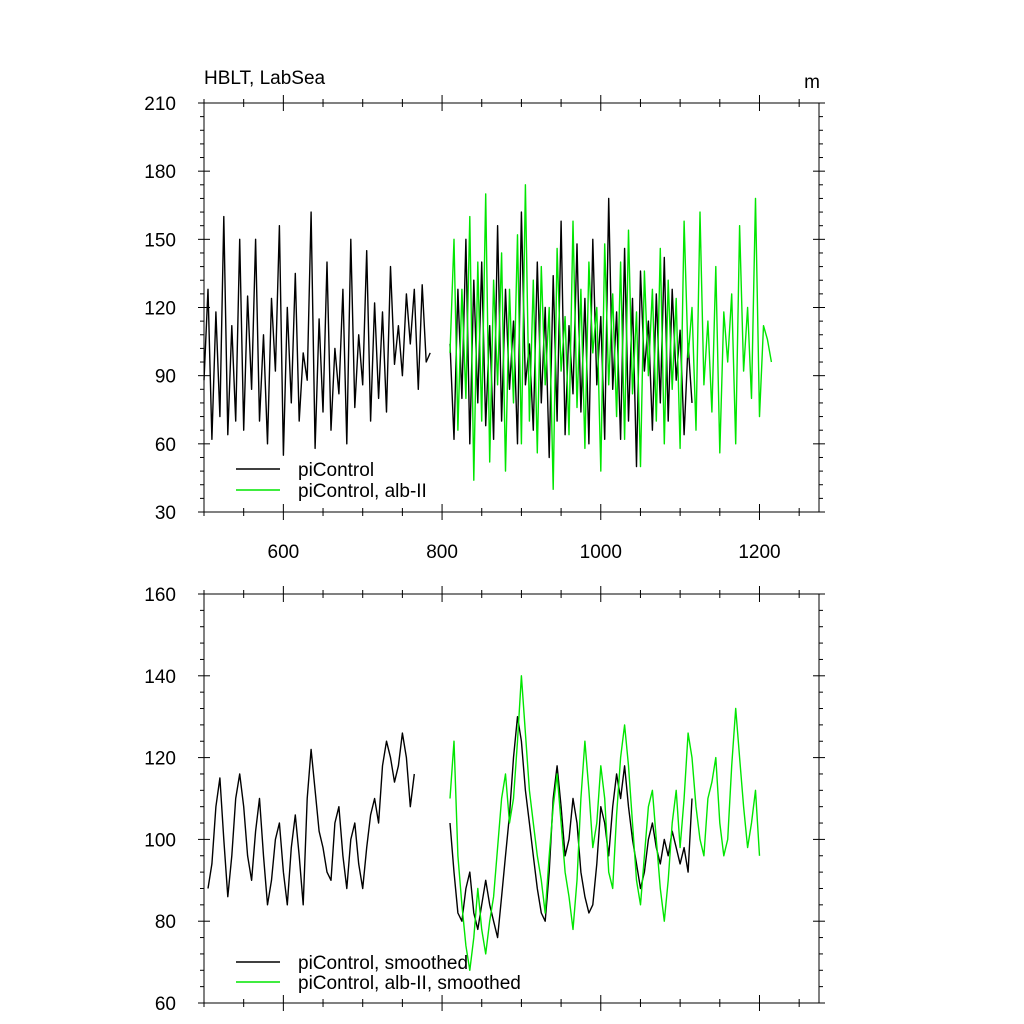 The image size is (1024, 1024). Describe the element at coordinates (812, 82) in the screenshot. I see `units-label: m` at that location.